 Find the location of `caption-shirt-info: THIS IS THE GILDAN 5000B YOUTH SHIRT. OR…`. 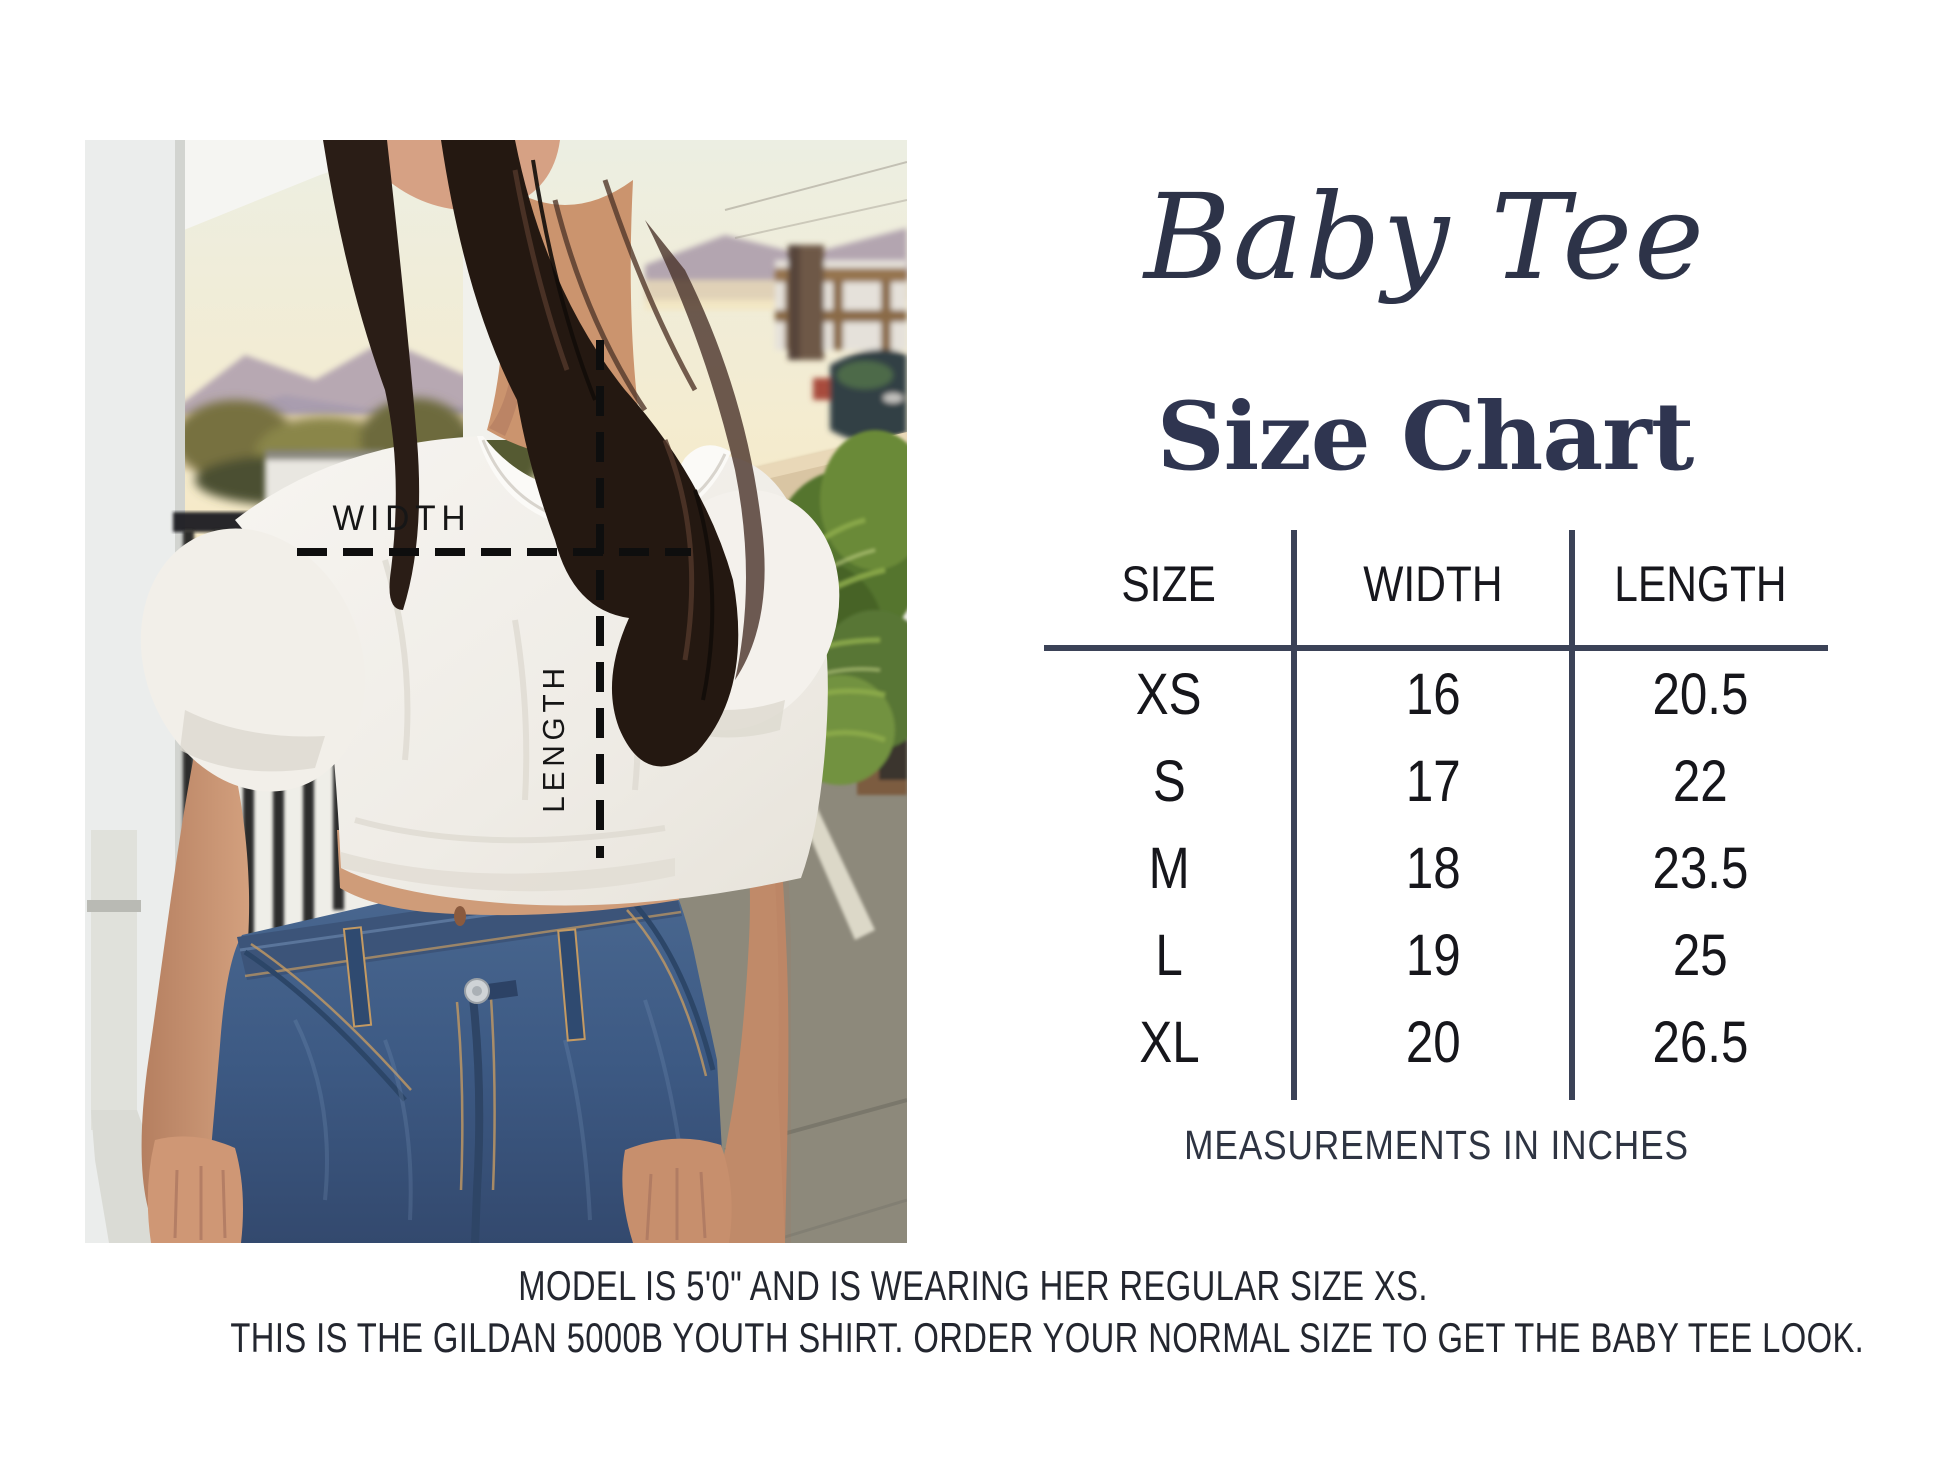

caption-shirt-info: THIS IS THE GILDAN 5000B YOUTH SHIRT. OR… is located at coordinates (1047, 1337).